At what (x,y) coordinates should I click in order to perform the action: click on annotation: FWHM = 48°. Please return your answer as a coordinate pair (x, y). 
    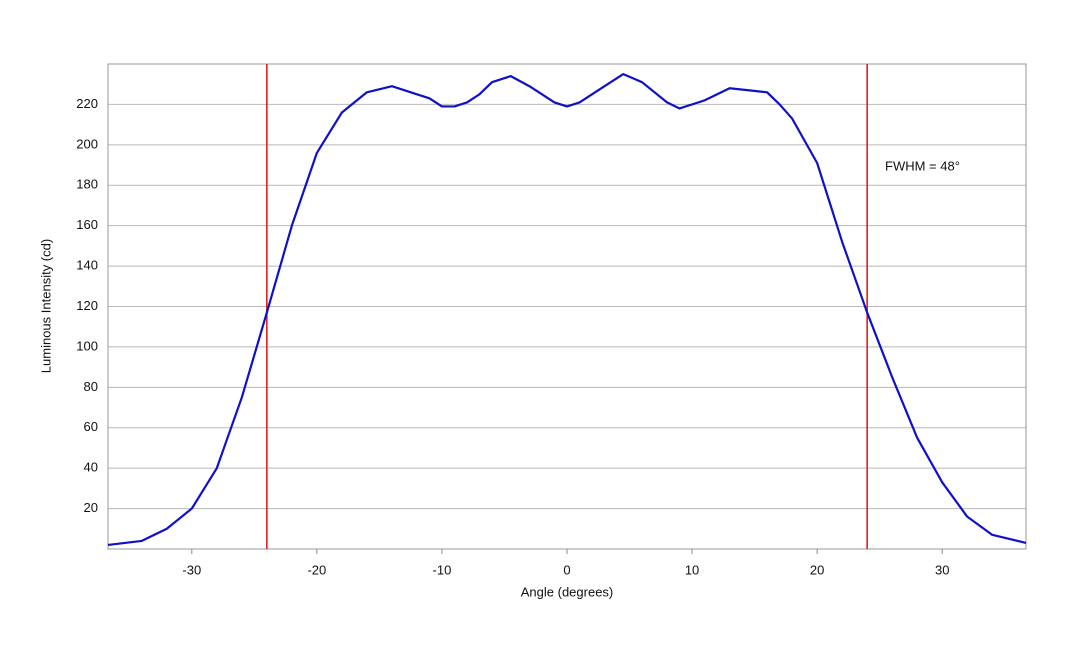
    Looking at the image, I should click on (922, 165).